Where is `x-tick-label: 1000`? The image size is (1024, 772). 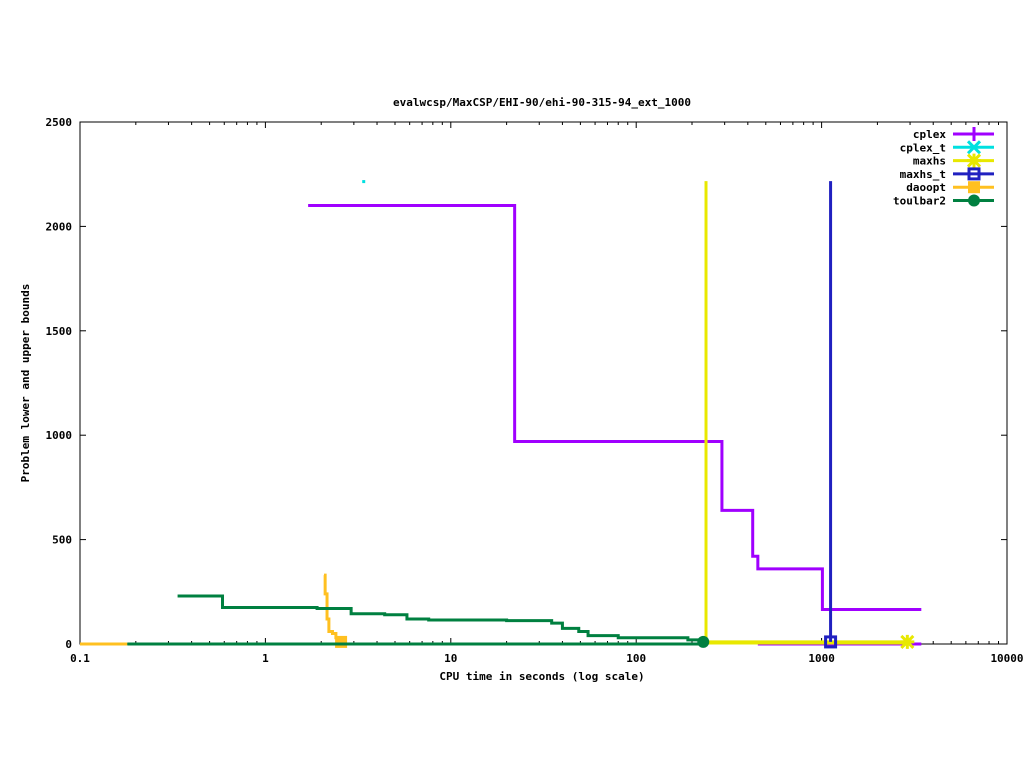 x-tick-label: 1000 is located at coordinates (821, 658).